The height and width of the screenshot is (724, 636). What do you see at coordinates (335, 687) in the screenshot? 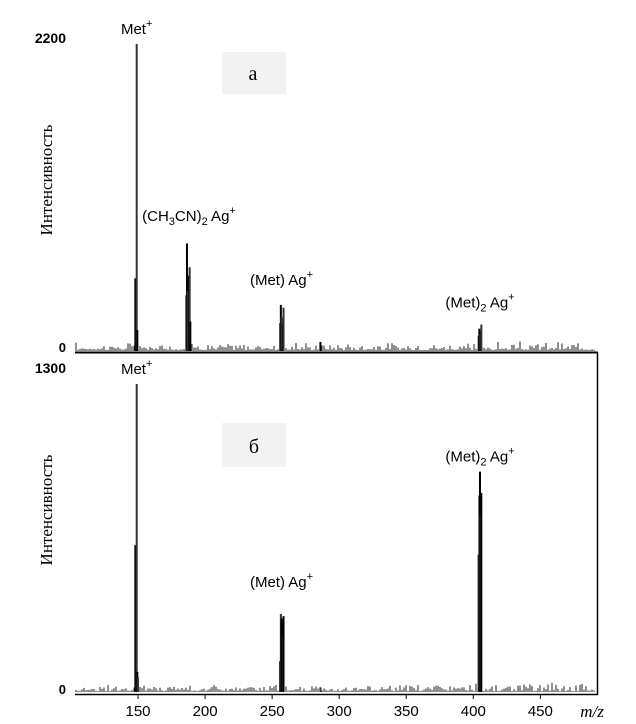
I see `panel-b-baseline-noise` at bounding box center [335, 687].